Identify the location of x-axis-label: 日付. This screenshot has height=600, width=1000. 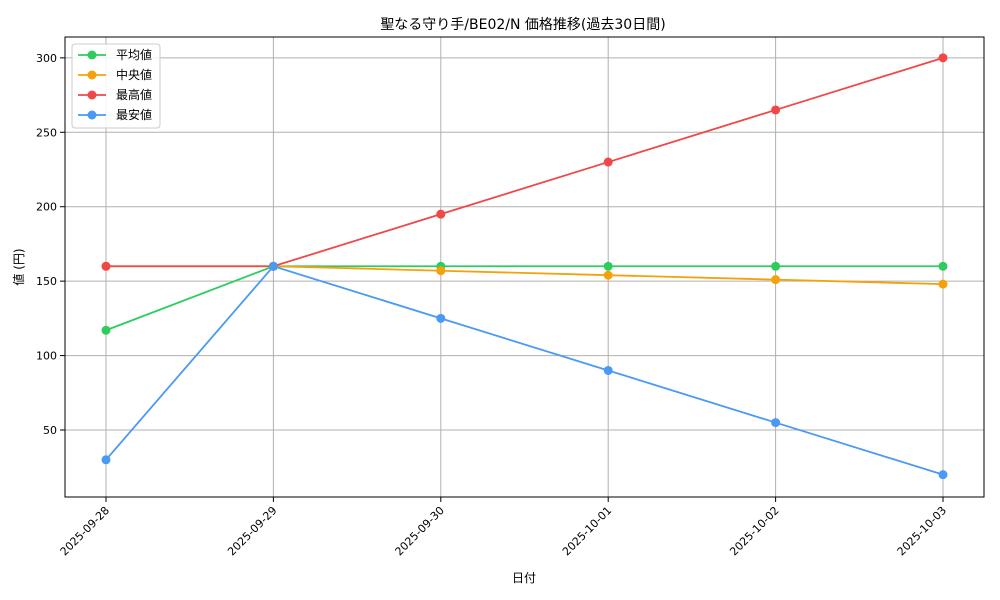
(524, 578).